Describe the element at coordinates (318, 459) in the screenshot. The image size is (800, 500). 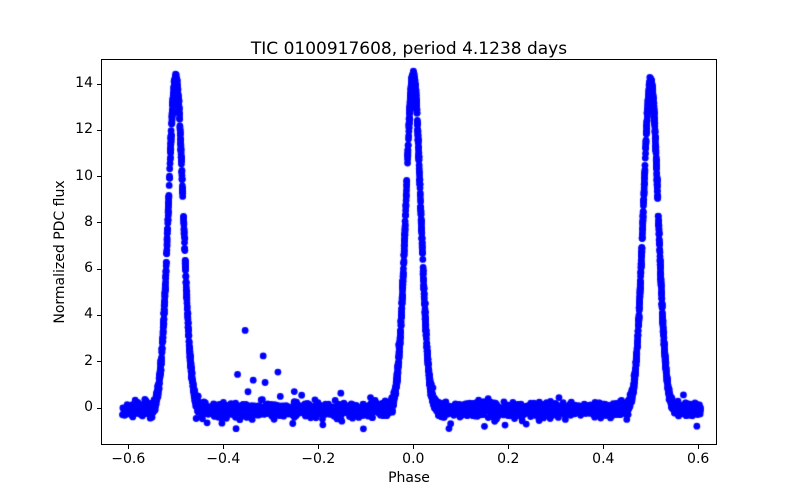
I see `x-tick-label: −0.2` at that location.